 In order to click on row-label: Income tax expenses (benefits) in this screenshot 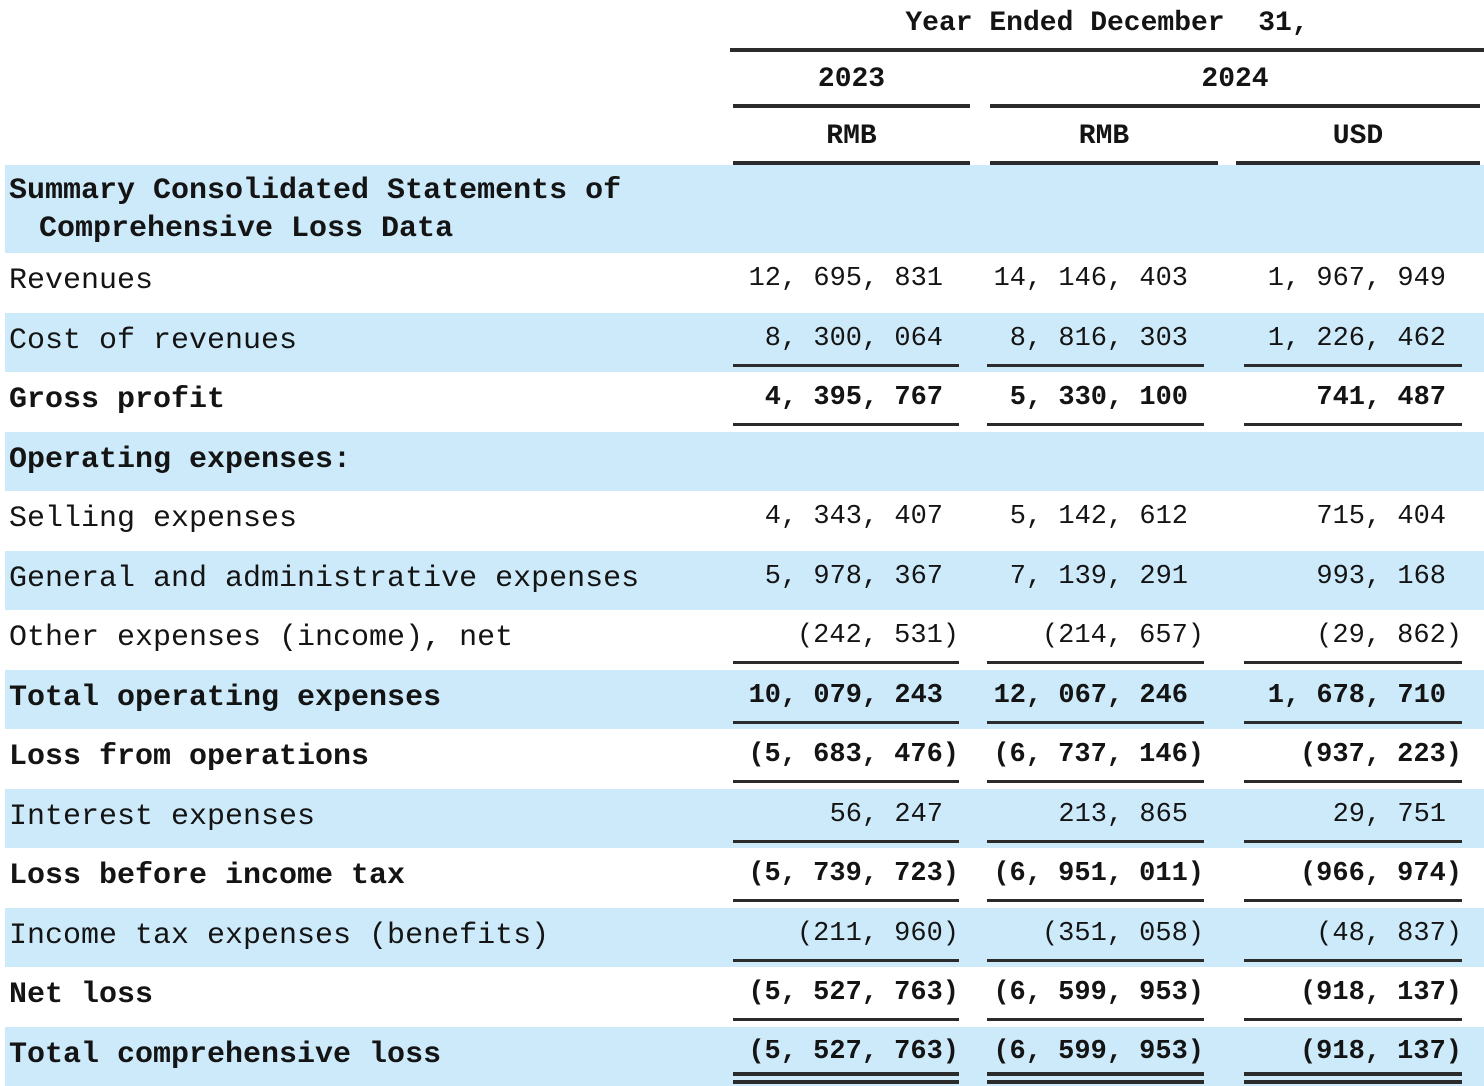, I will do `click(279, 935)`.